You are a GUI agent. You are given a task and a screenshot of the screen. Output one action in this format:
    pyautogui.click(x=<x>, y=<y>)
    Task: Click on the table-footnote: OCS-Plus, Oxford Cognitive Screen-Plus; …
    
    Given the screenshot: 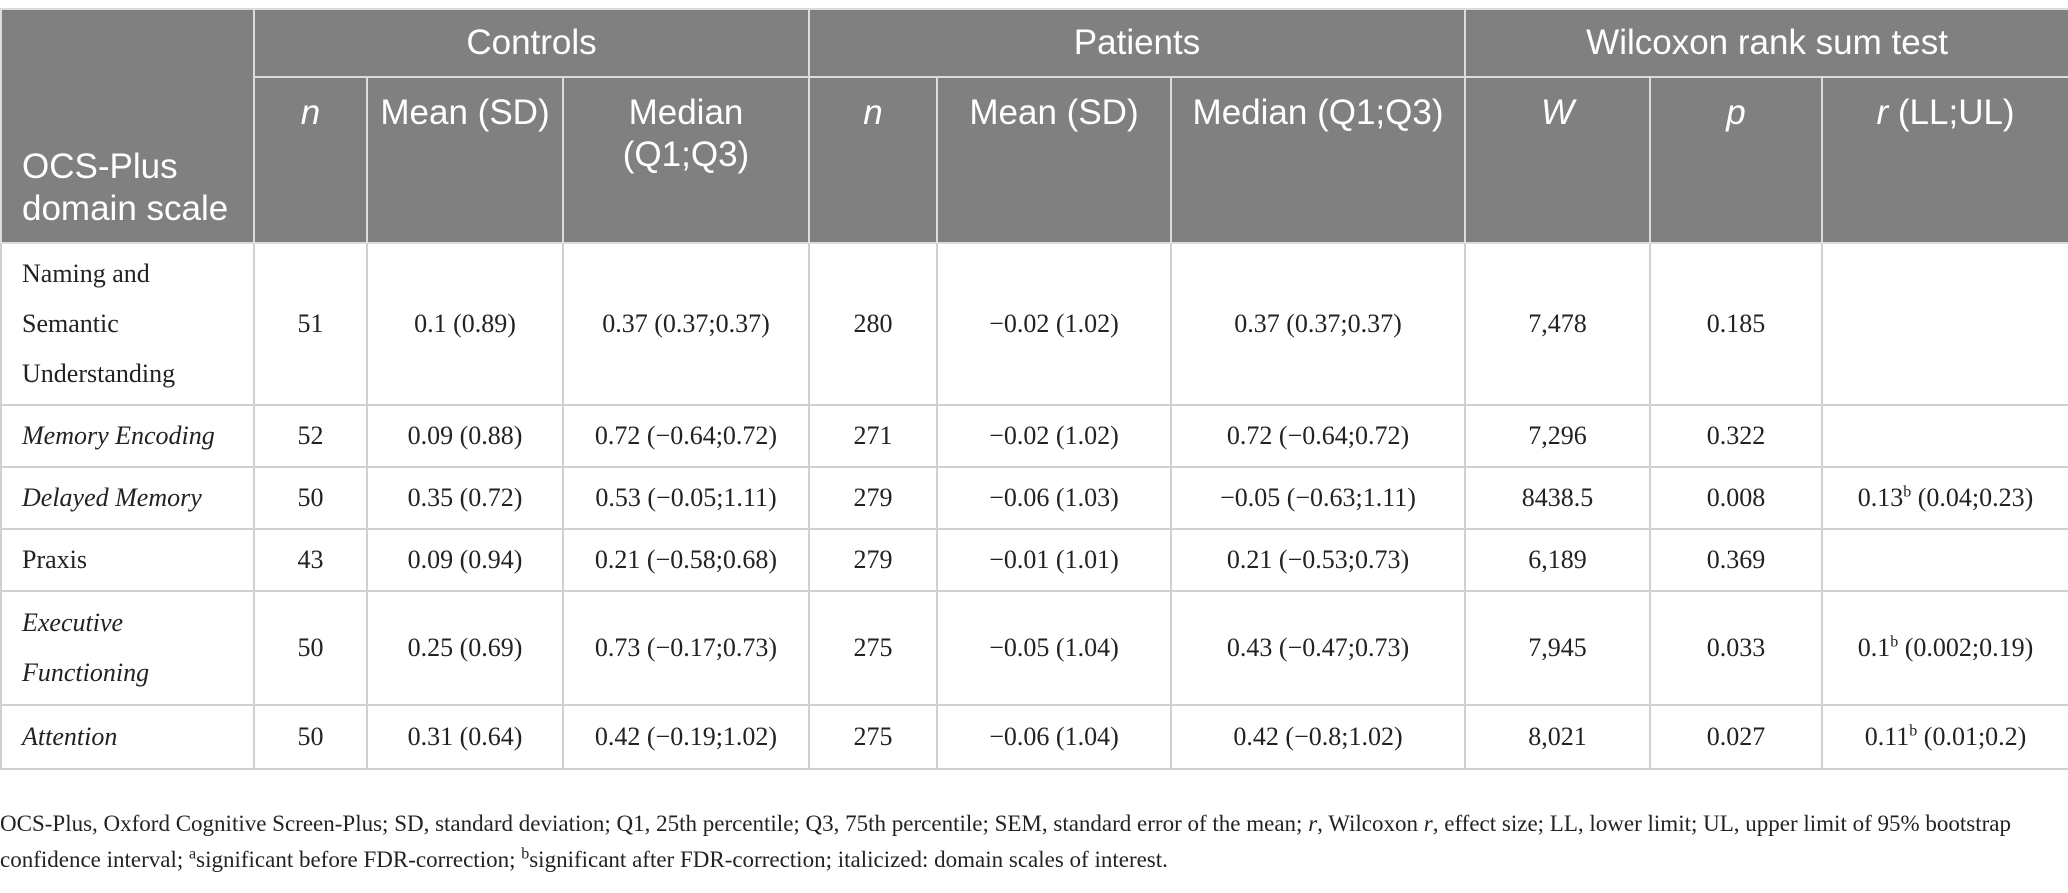 What is the action you would take?
    pyautogui.click(x=1006, y=841)
    